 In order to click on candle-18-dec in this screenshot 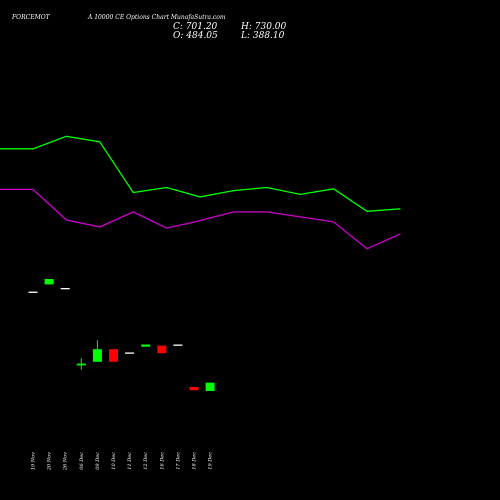, I will do `click(194, 389)`.